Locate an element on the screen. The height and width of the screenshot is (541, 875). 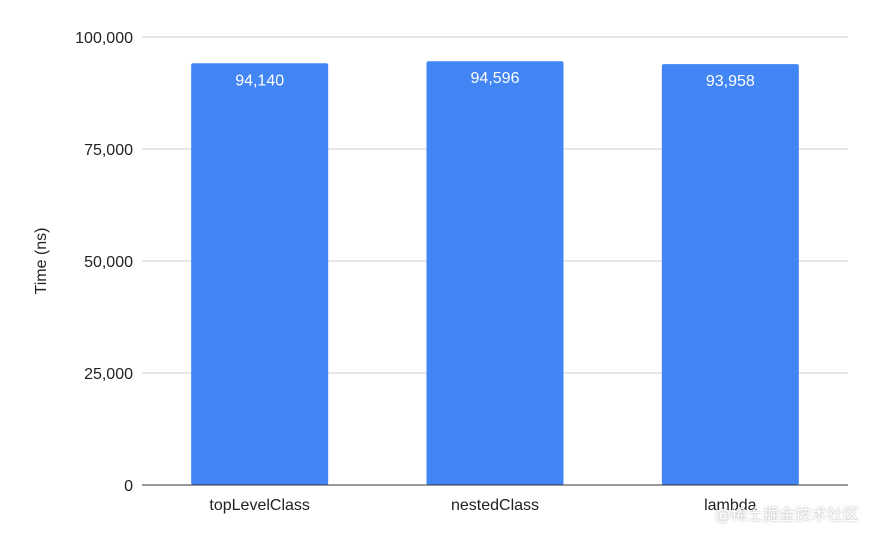
data-label: 94,140 is located at coordinates (259, 80).